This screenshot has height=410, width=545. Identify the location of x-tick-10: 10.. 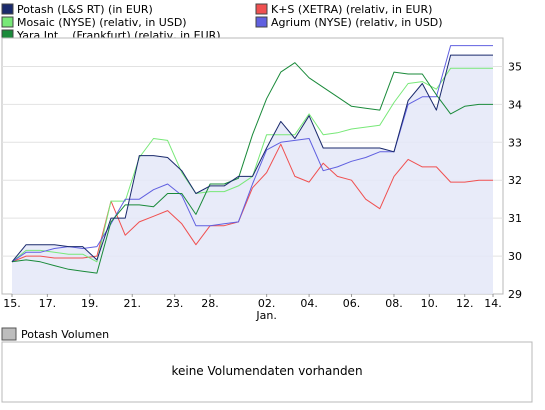
(430, 303).